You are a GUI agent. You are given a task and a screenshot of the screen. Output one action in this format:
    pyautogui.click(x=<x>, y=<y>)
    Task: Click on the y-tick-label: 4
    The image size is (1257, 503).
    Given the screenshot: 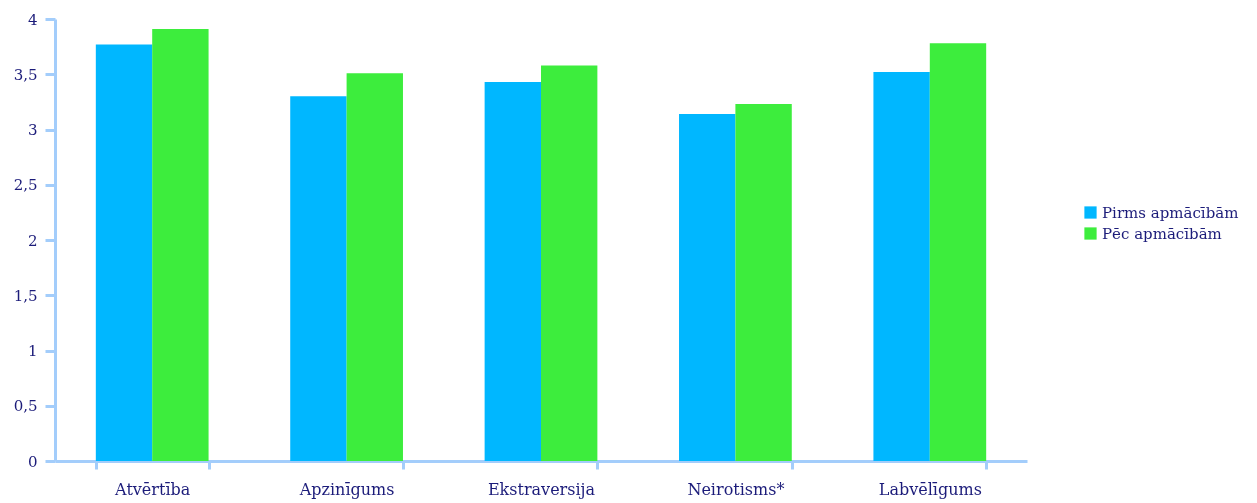 What is the action you would take?
    pyautogui.click(x=32, y=19)
    